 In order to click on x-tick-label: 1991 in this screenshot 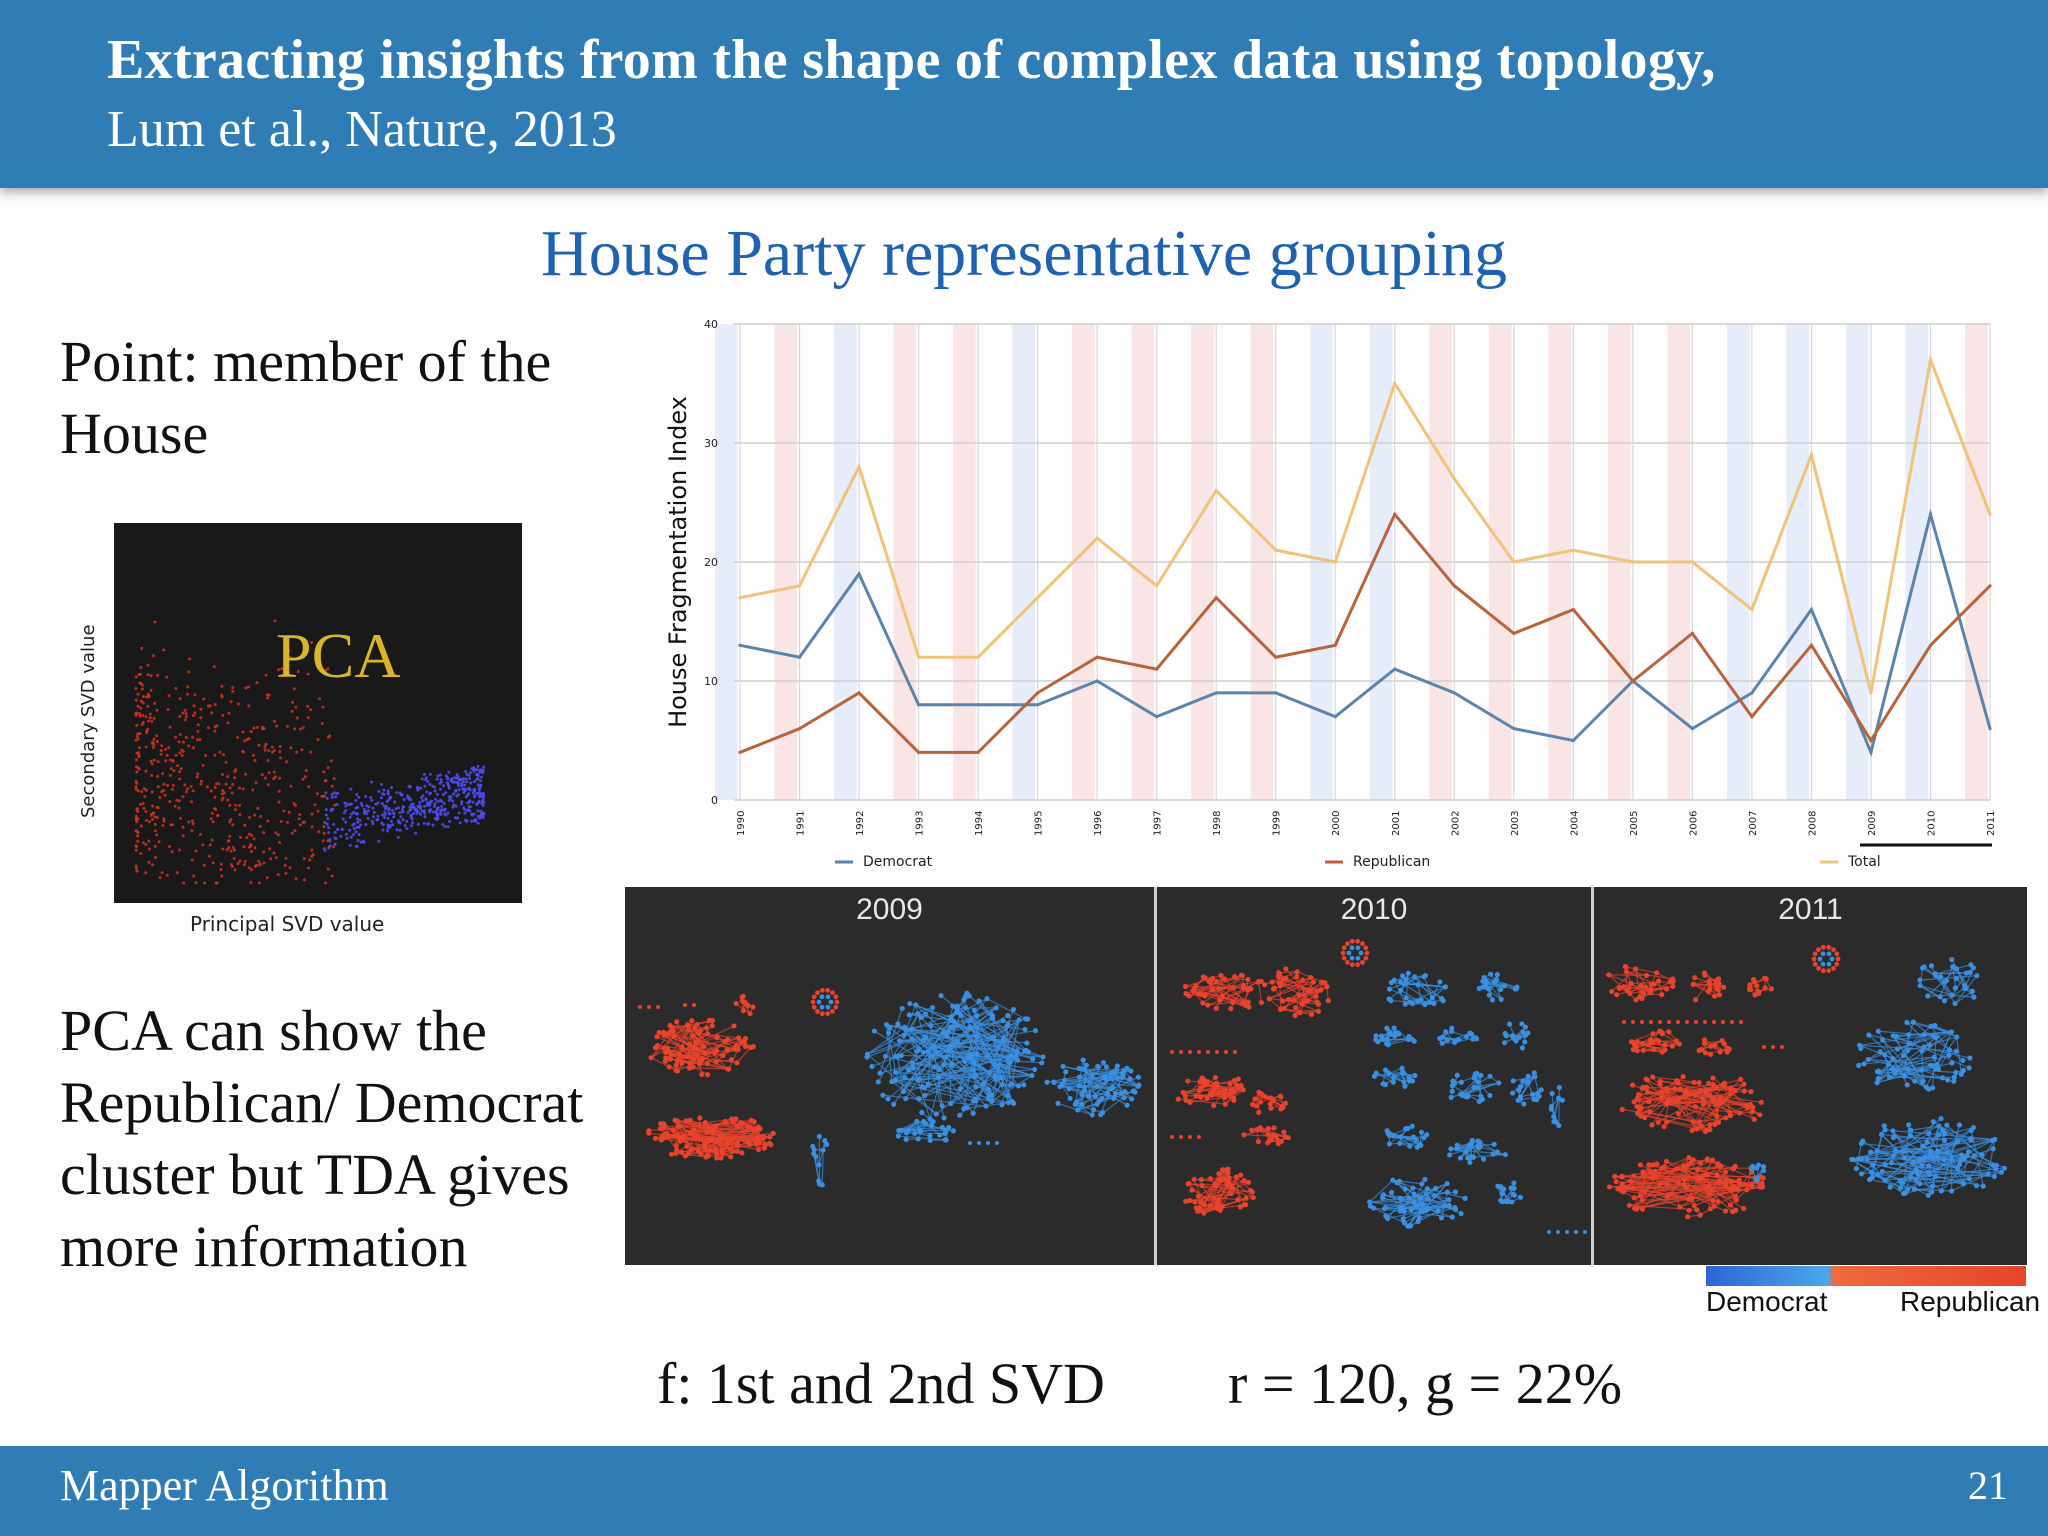, I will do `click(801, 823)`.